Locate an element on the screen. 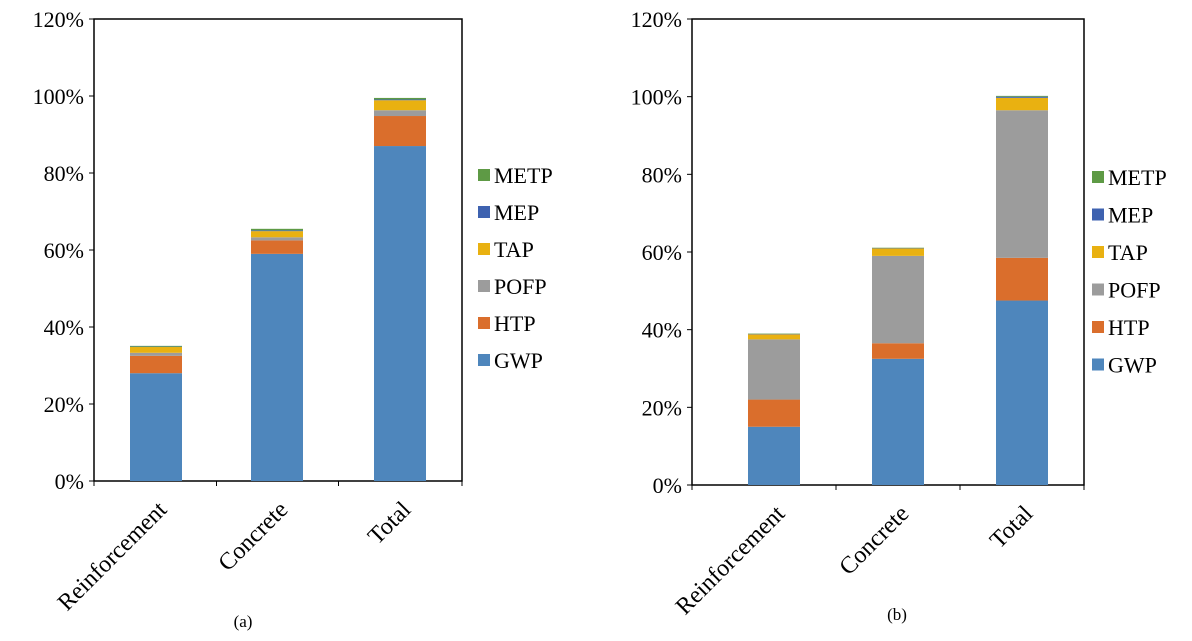 Image resolution: width=1192 pixels, height=641 pixels. chart-caption: (a) is located at coordinates (243, 621).